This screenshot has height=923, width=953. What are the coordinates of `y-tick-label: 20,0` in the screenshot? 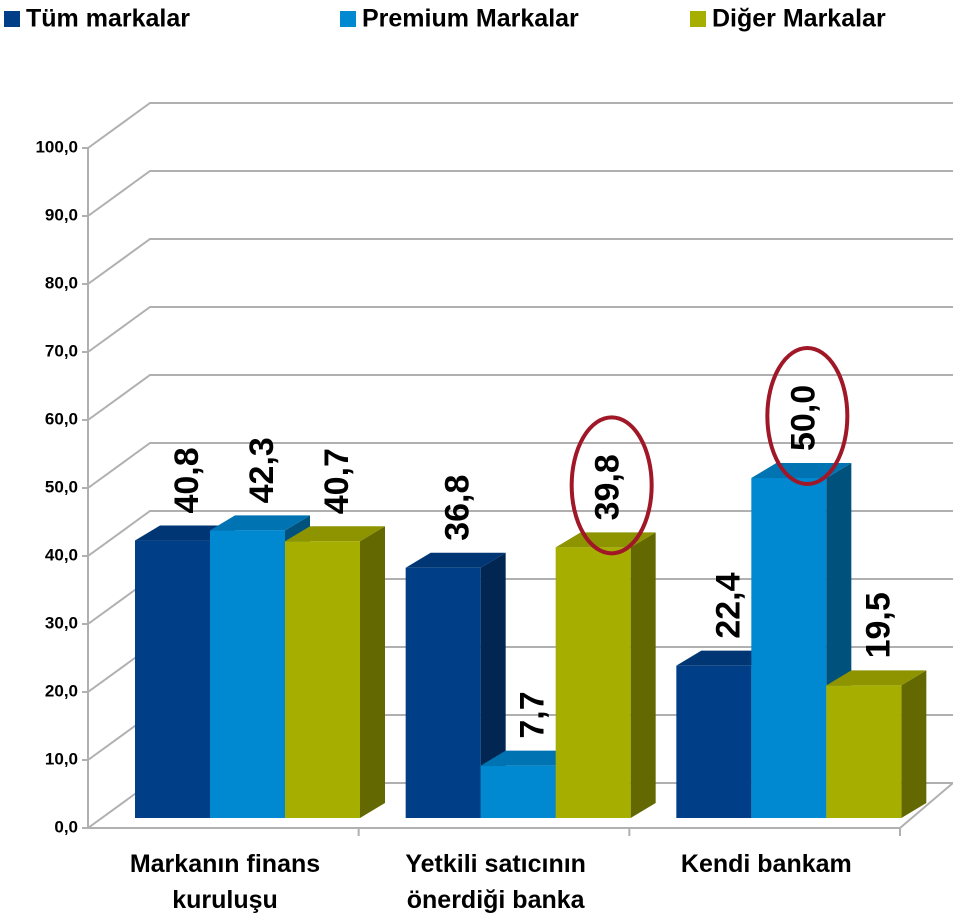 It's located at (61, 690).